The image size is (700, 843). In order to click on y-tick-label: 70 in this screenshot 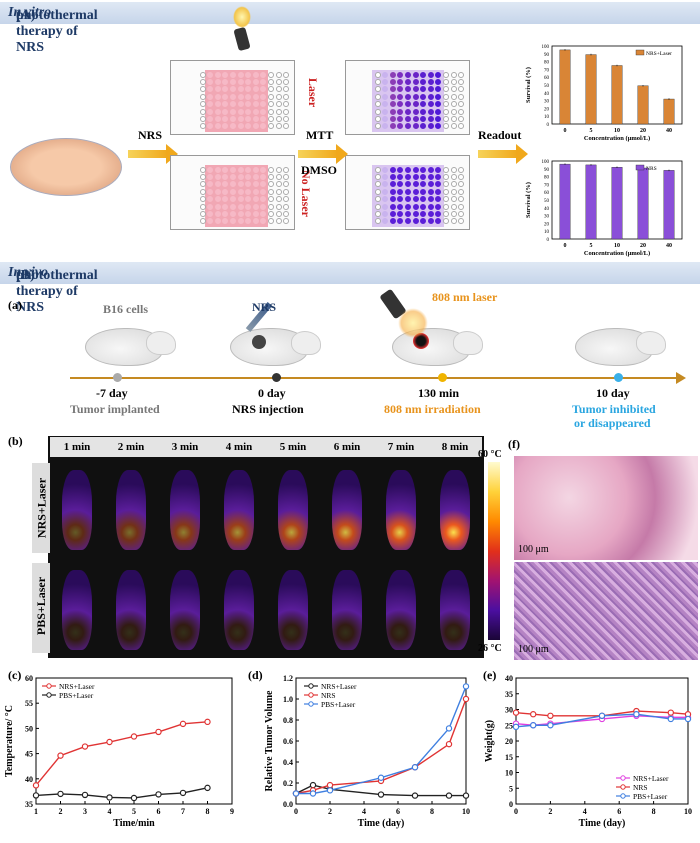, I will do `click(547, 70)`.